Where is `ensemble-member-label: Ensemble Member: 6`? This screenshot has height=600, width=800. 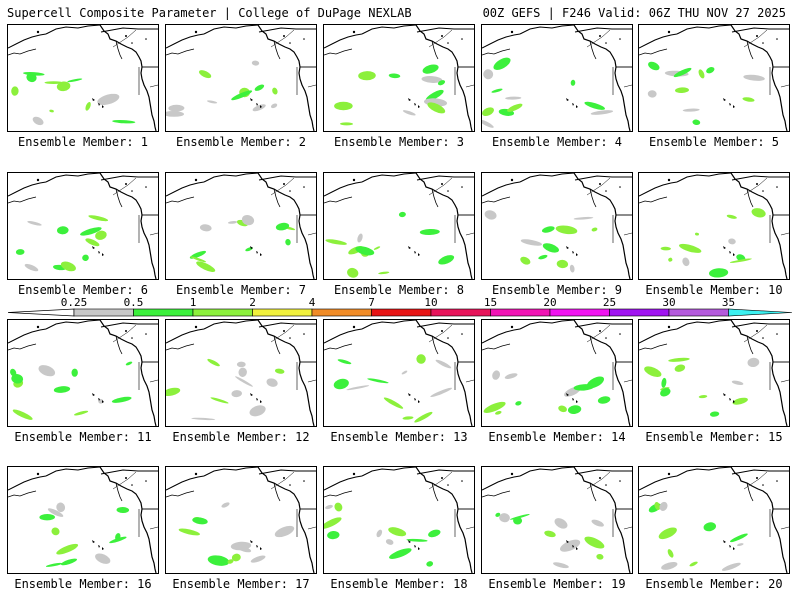
ensemble-member-label: Ensemble Member: 6 is located at coordinates (83, 290).